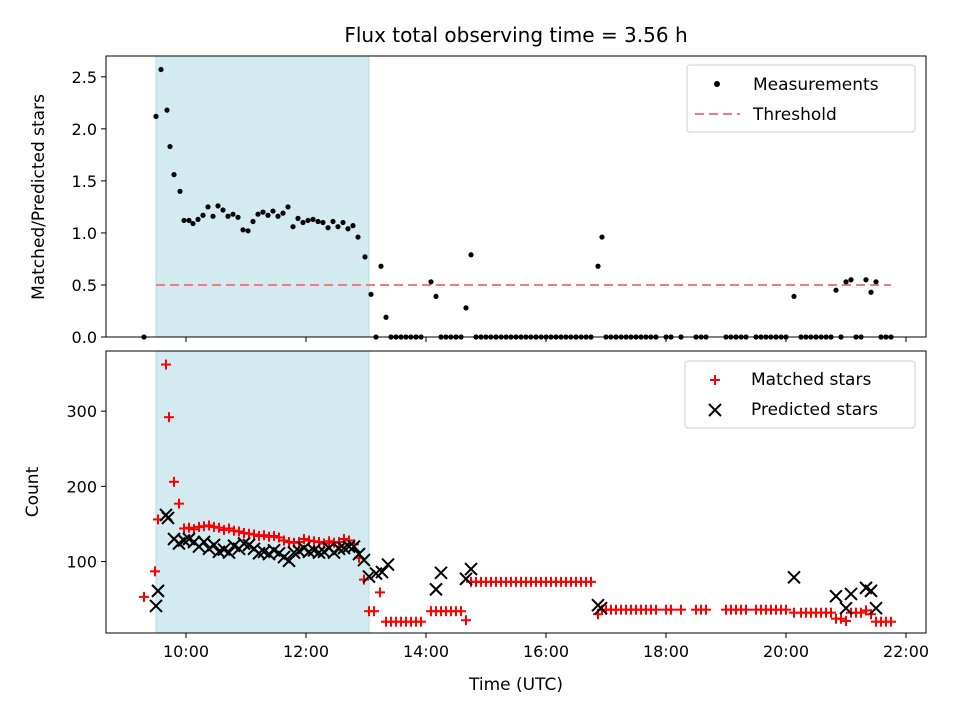  What do you see at coordinates (906, 651) in the screenshot?
I see `x-tick-label: 22:00` at bounding box center [906, 651].